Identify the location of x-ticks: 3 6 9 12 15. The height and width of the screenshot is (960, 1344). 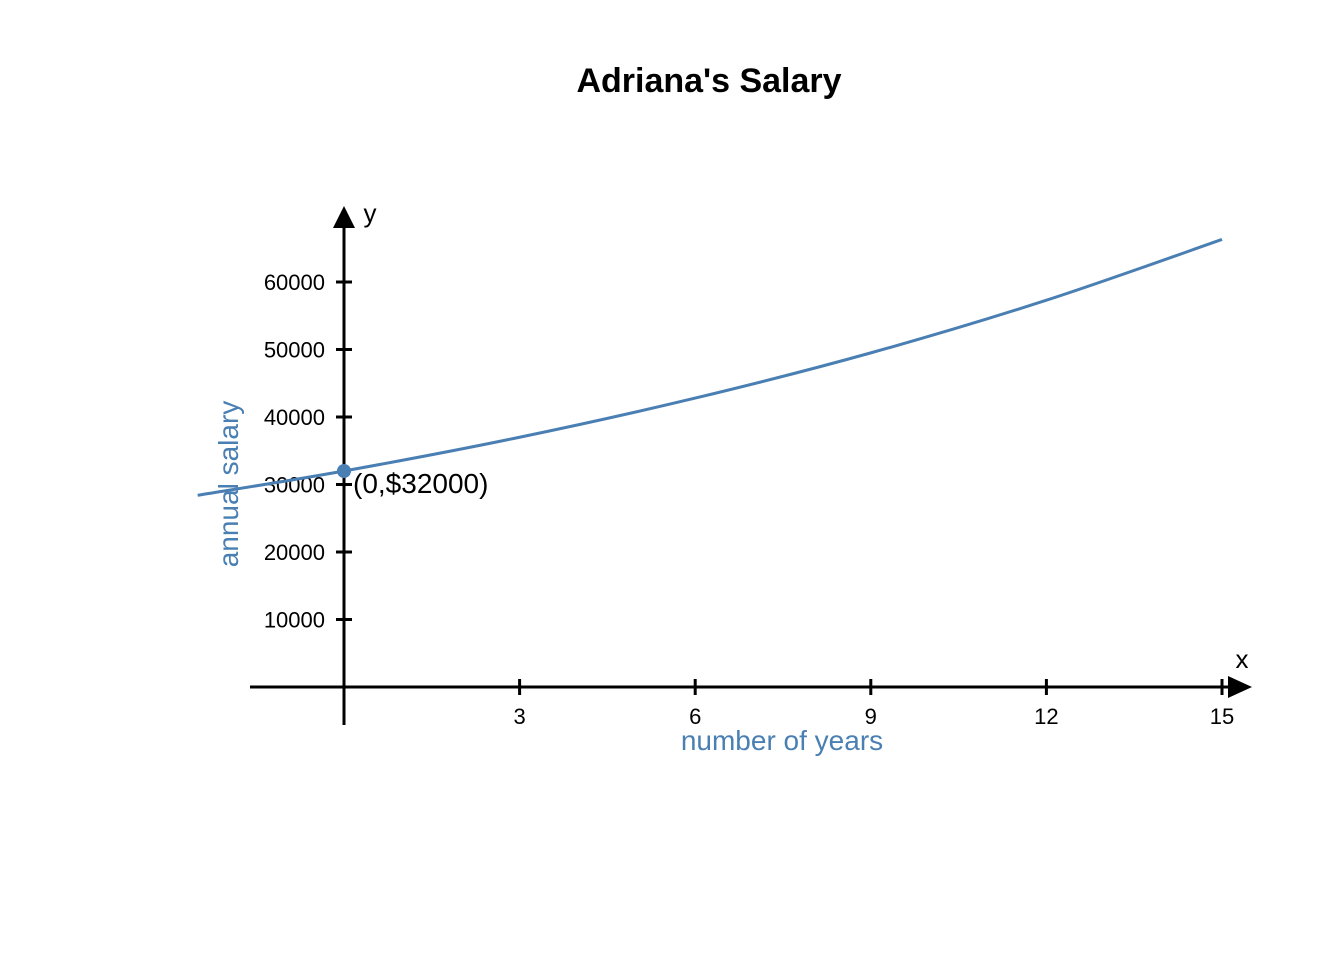
(873, 704).